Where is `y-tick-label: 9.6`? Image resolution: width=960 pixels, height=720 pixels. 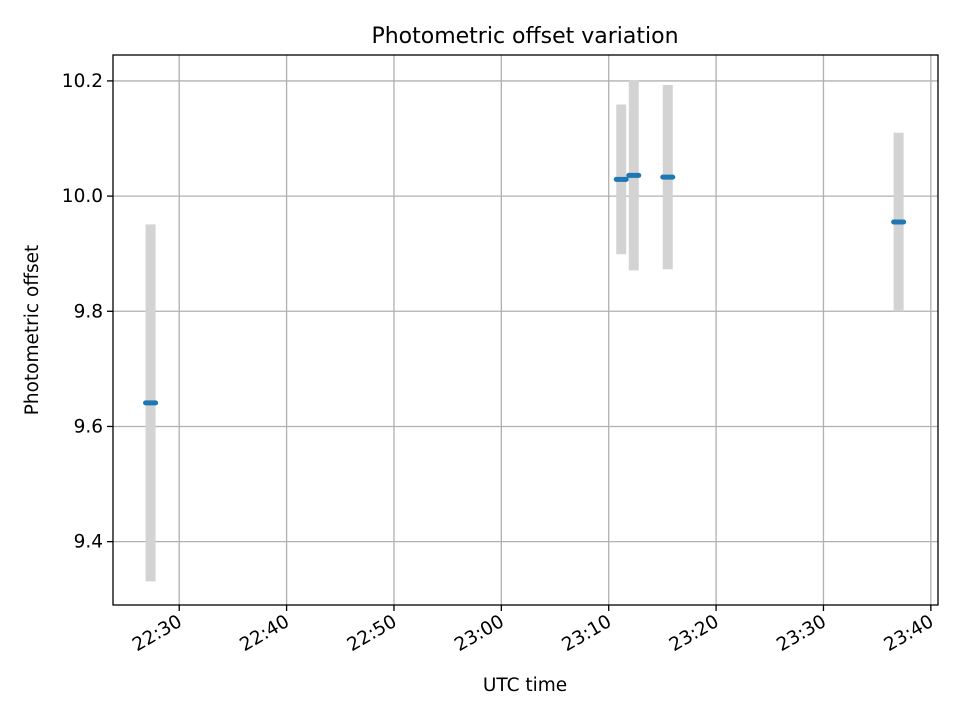
y-tick-label: 9.6 is located at coordinates (88, 426).